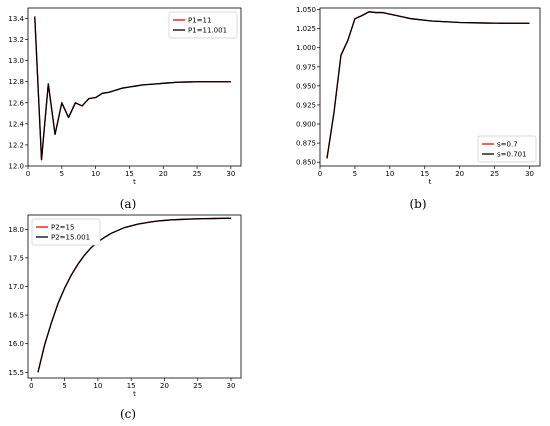 The height and width of the screenshot is (426, 550). Describe the element at coordinates (306, 86) in the screenshot. I see `y-tick-label: 0.950` at that location.